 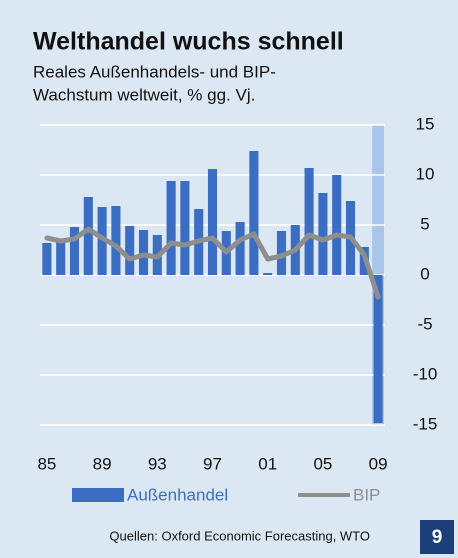 I want to click on chart-title: Welthandel wuchs schnell, so click(x=188, y=42).